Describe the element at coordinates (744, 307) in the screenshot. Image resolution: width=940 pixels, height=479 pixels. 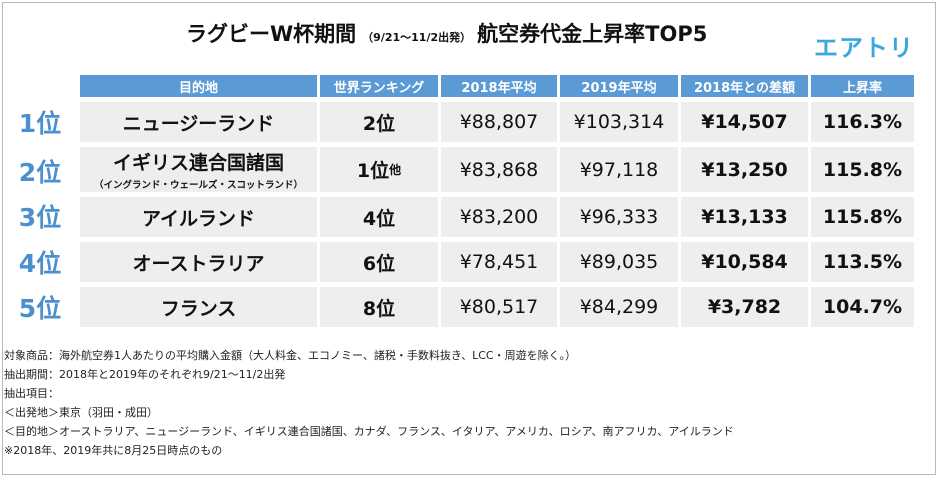
I see `diff-cell: ¥3,782` at that location.